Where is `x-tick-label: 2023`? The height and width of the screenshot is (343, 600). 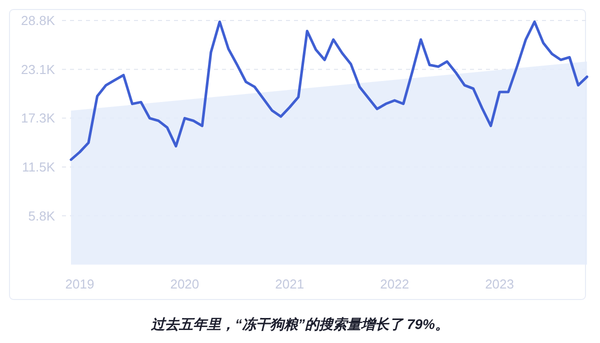
x-tick-label: 2023 is located at coordinates (499, 284).